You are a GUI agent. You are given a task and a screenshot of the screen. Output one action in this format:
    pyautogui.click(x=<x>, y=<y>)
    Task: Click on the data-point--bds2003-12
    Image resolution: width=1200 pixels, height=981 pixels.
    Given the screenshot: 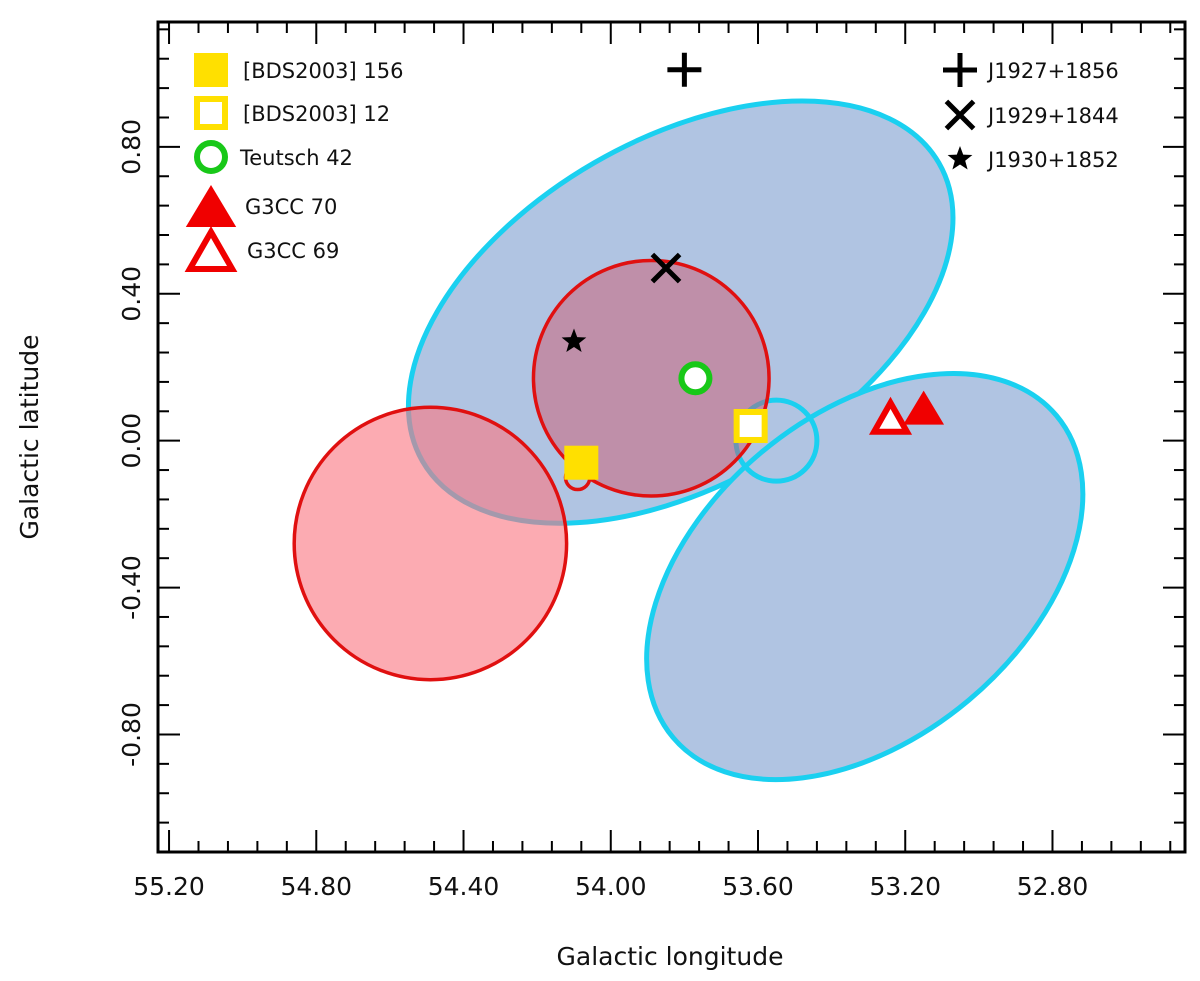 What is the action you would take?
    pyautogui.click(x=750, y=425)
    